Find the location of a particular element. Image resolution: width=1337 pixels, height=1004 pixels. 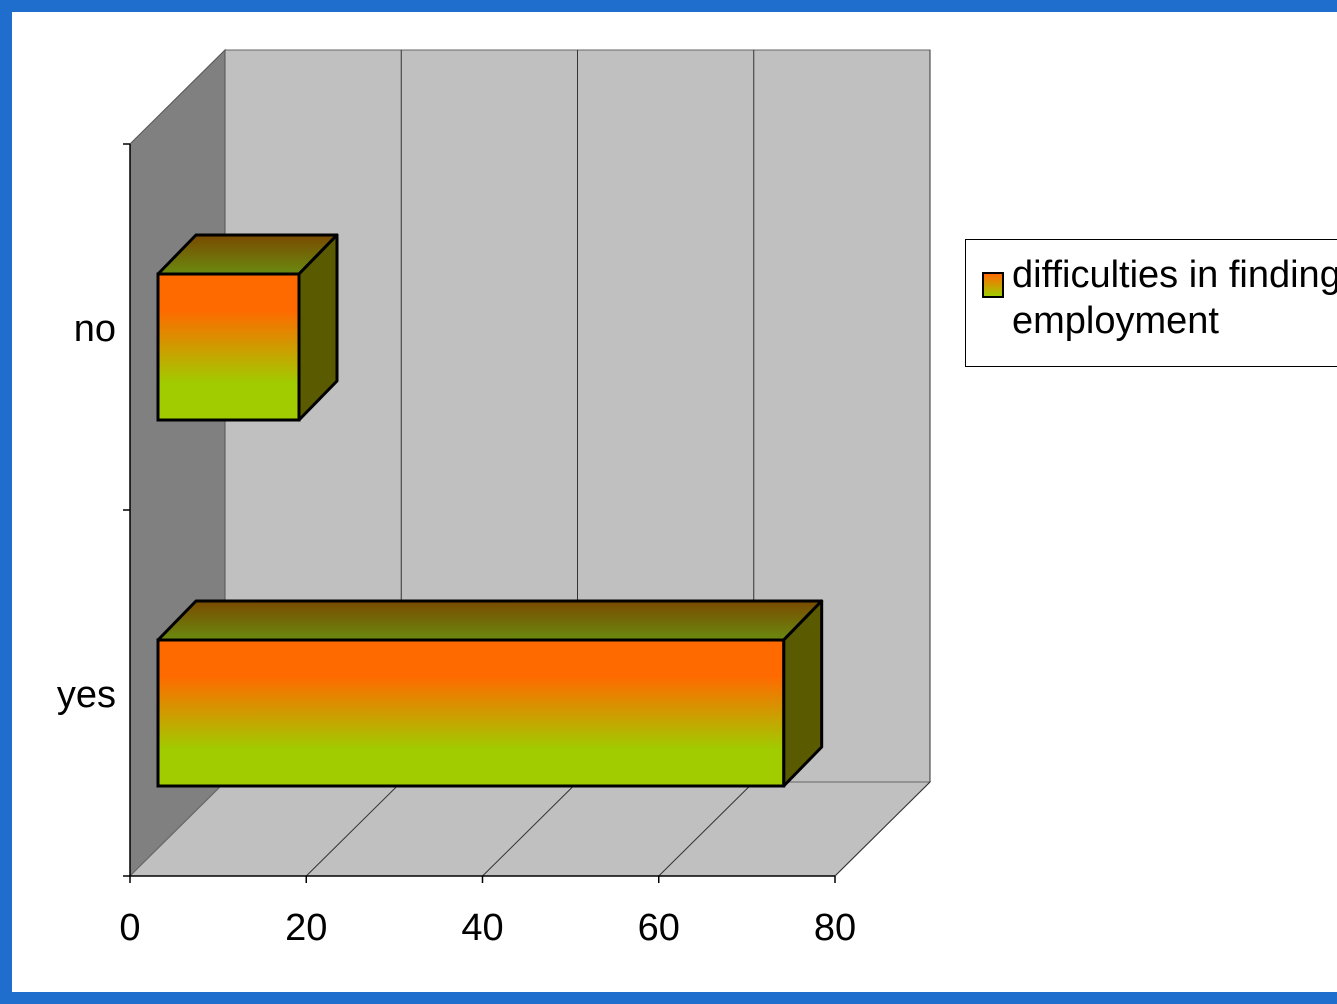

x-tick-label: 40 is located at coordinates (482, 928).